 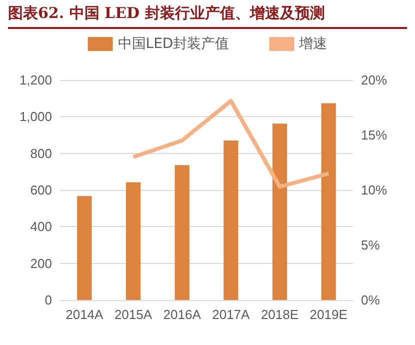 What do you see at coordinates (231, 314) in the screenshot?
I see `x-tick-label: 2017A` at bounding box center [231, 314].